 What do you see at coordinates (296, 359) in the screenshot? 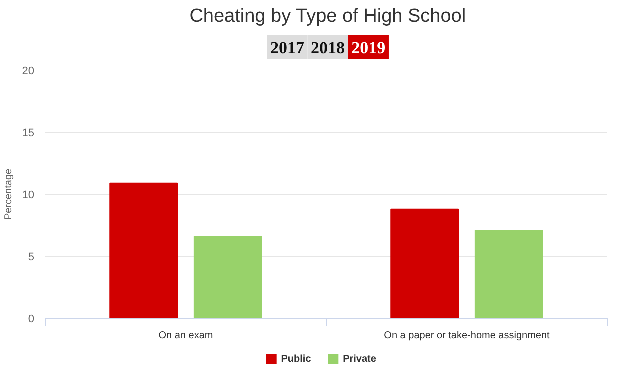
I see `legend-label: Public` at bounding box center [296, 359].